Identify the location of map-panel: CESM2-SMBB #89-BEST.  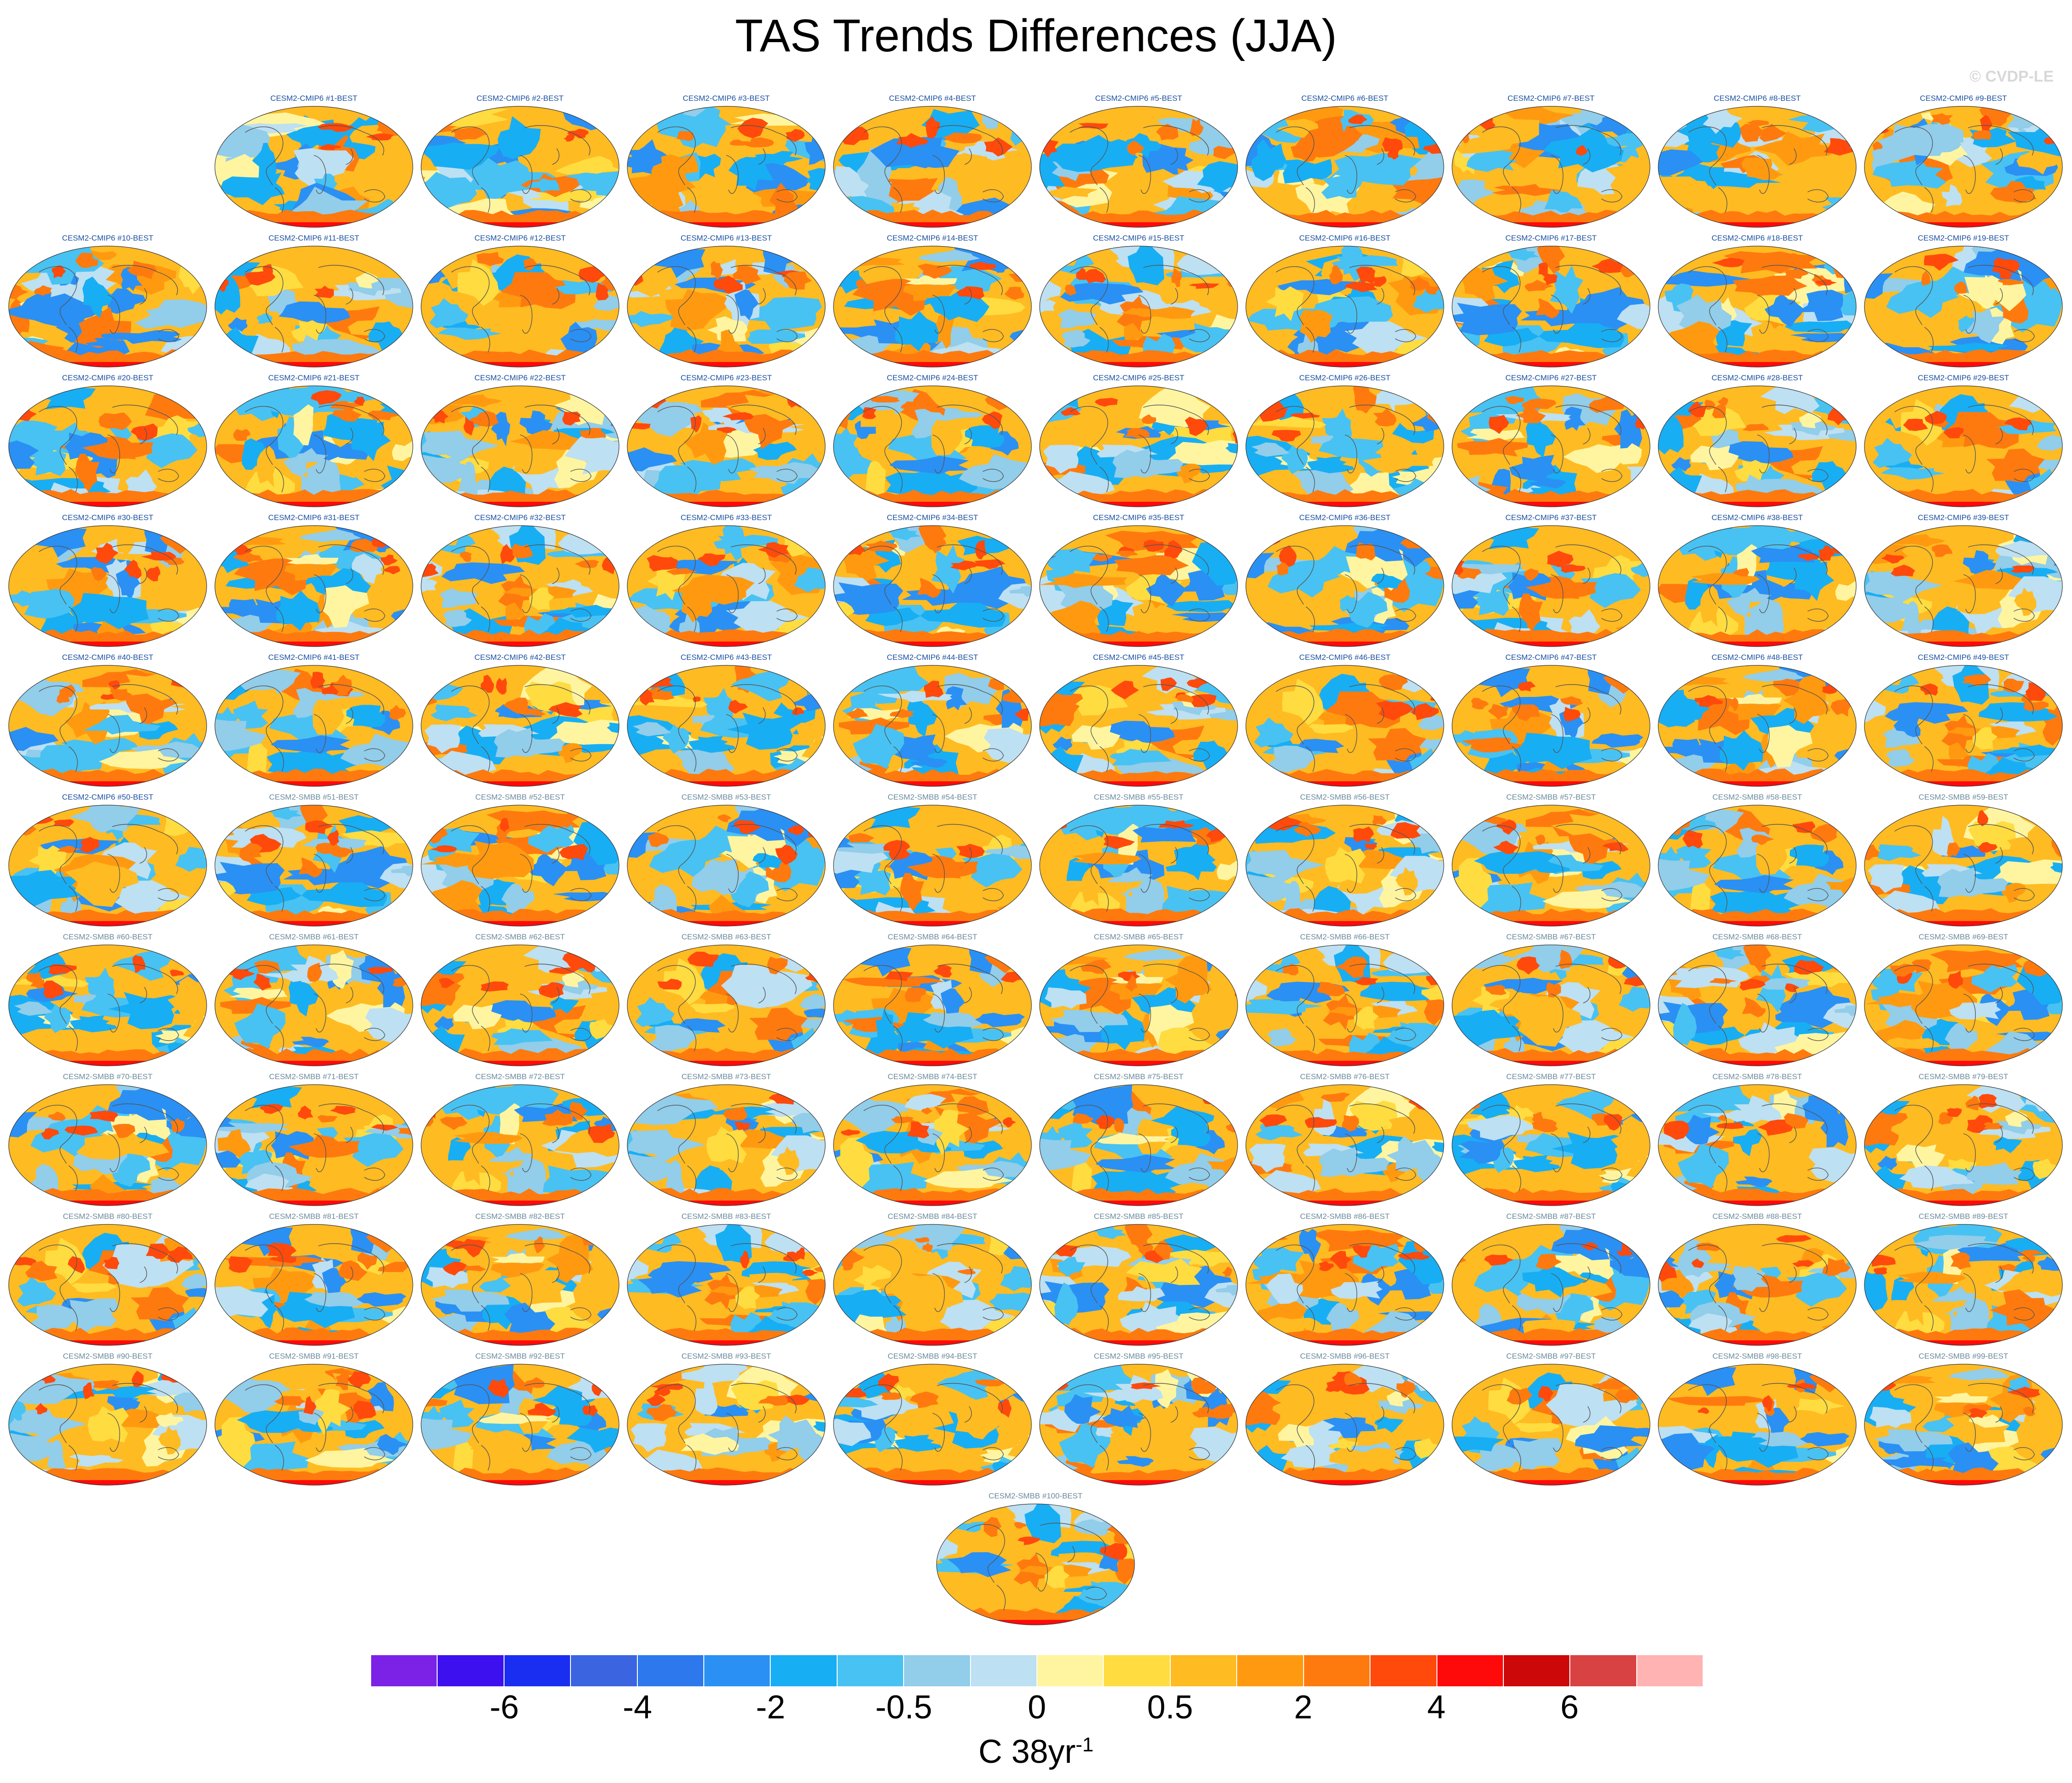
(1963, 1281).